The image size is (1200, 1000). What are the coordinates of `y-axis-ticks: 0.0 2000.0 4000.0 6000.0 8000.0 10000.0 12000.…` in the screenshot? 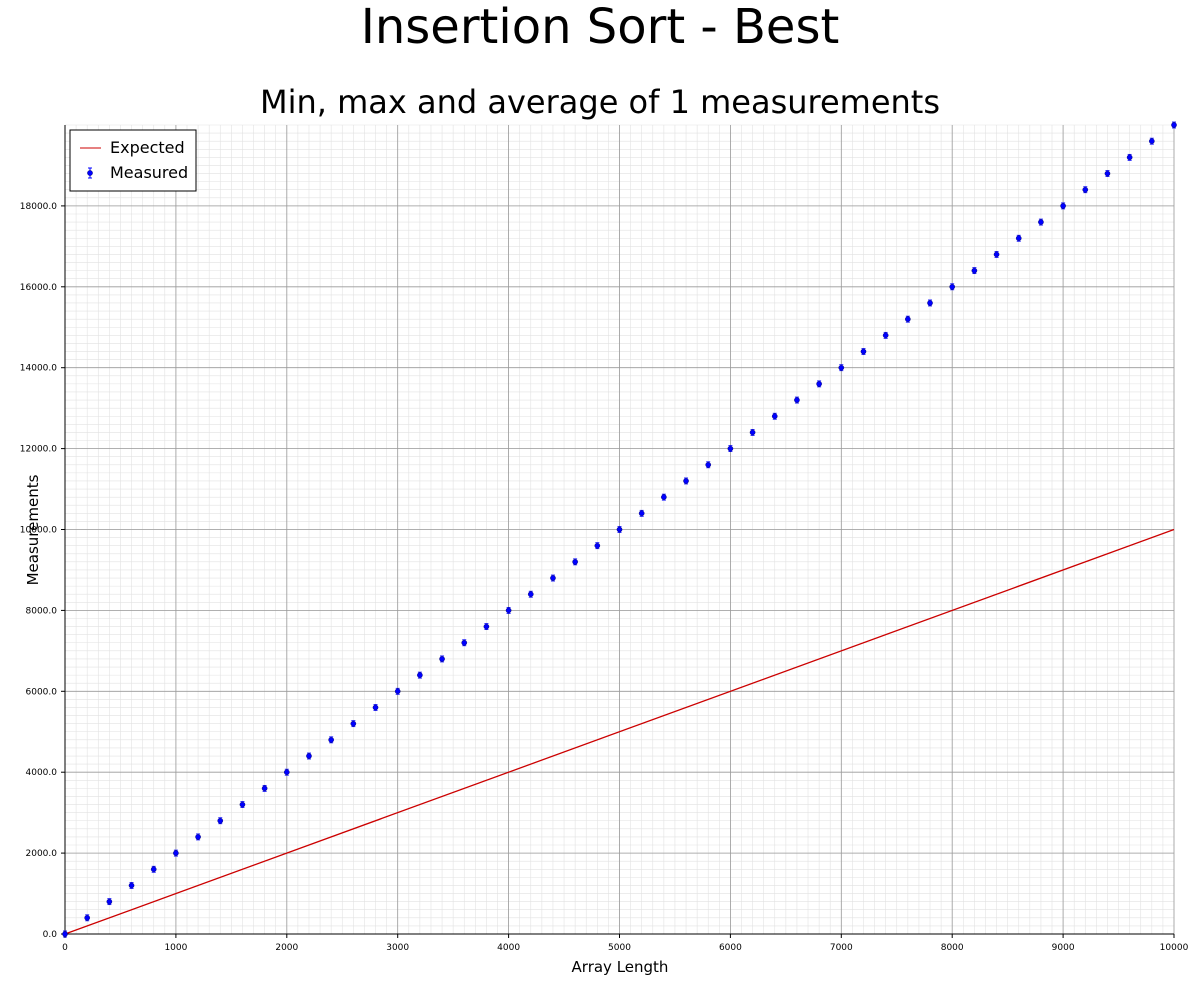 It's located at (42, 571).